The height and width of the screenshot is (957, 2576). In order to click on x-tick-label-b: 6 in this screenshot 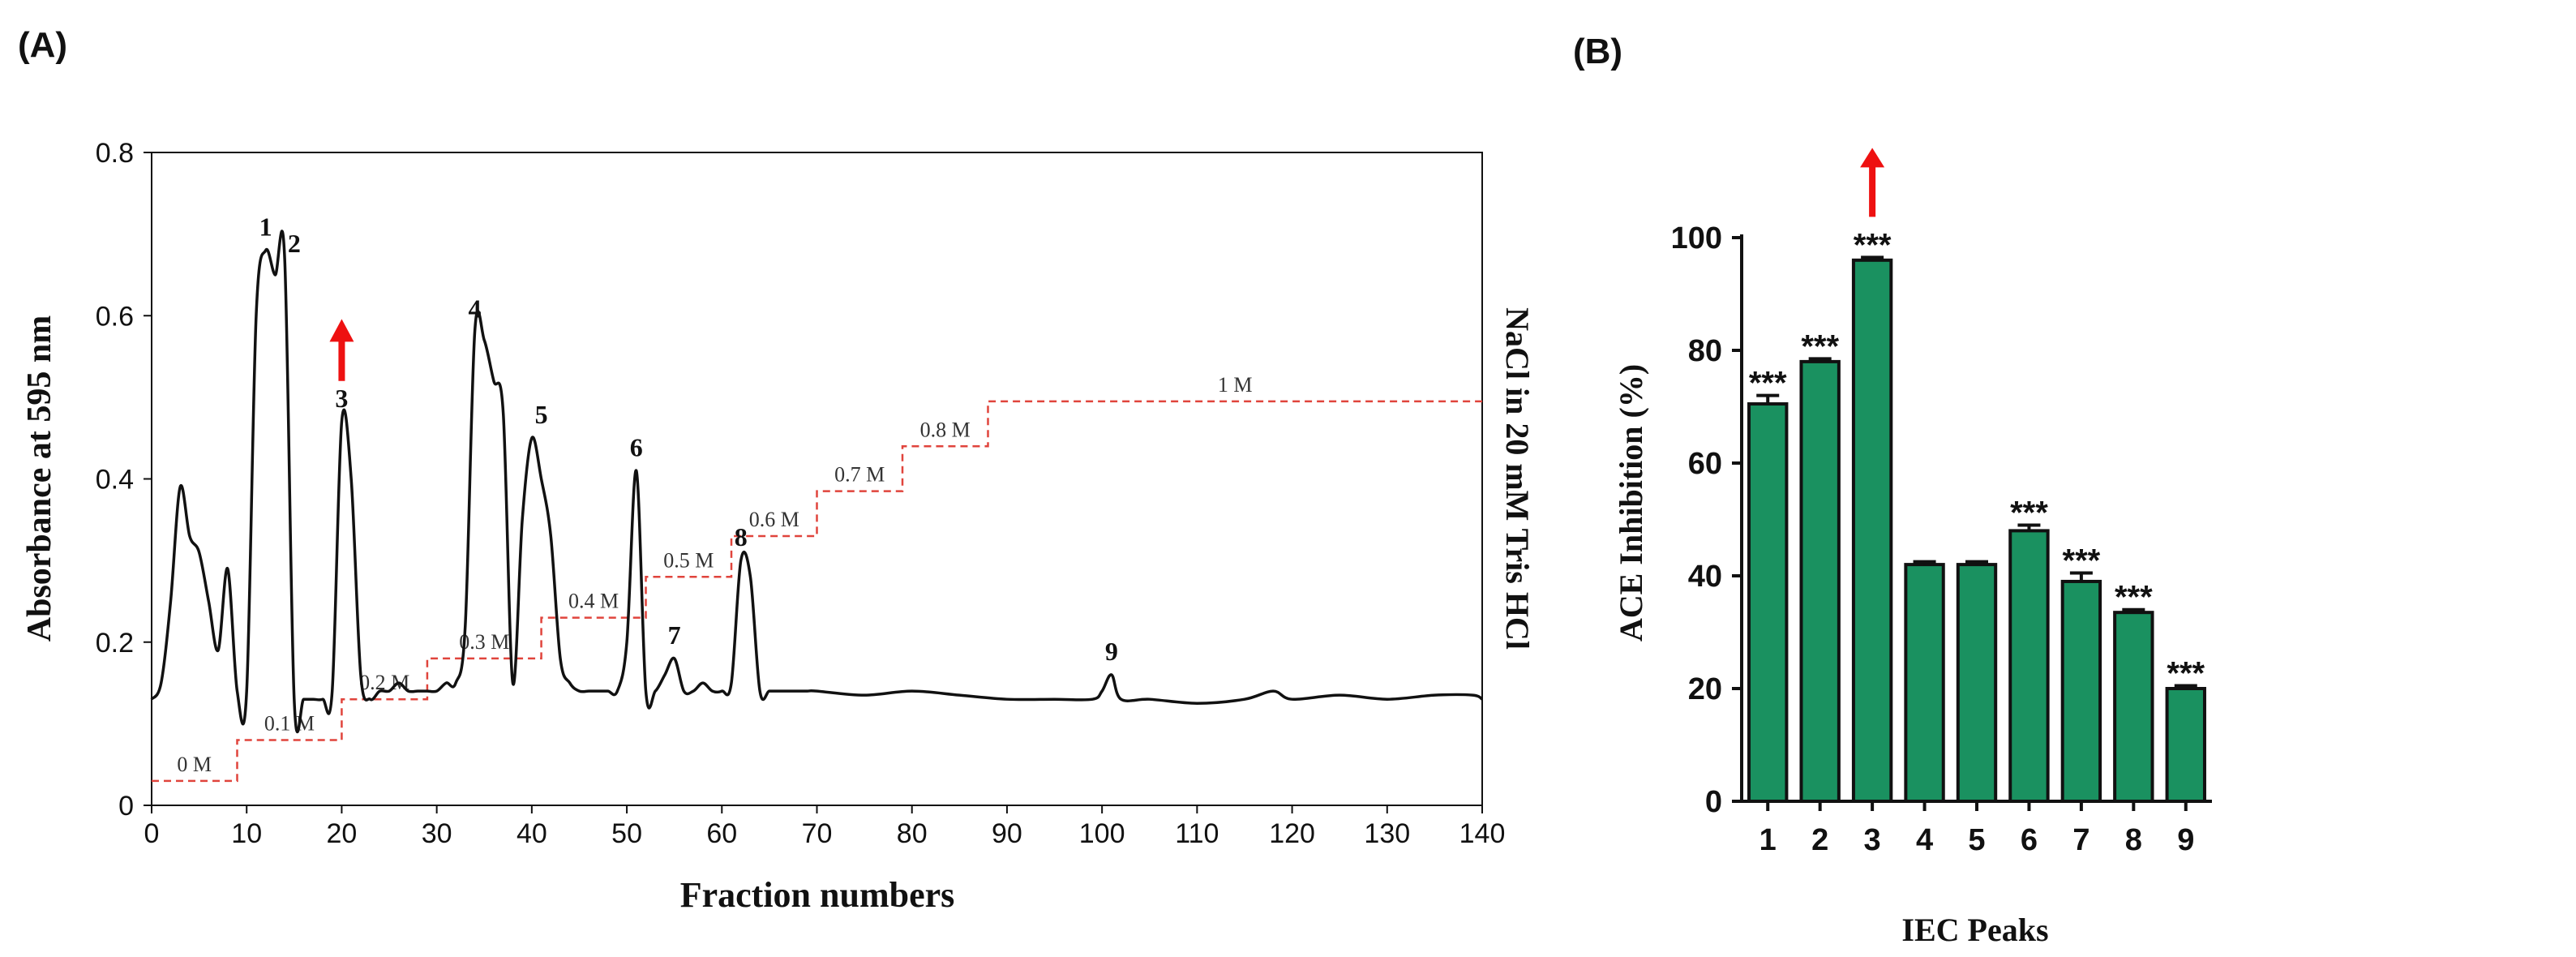, I will do `click(2029, 840)`.